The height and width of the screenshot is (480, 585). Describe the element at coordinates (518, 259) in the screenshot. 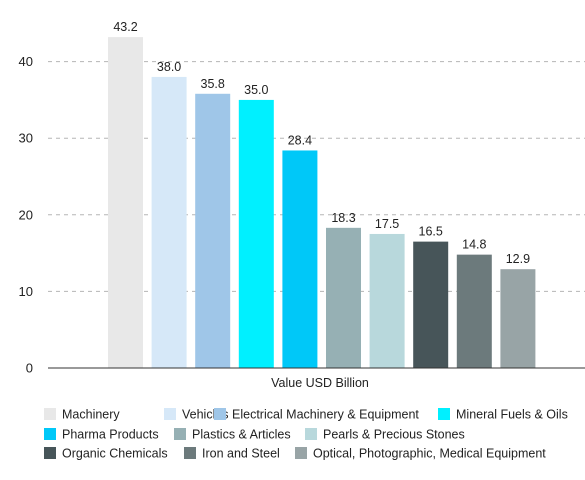

I see `data-label: 12.9` at that location.